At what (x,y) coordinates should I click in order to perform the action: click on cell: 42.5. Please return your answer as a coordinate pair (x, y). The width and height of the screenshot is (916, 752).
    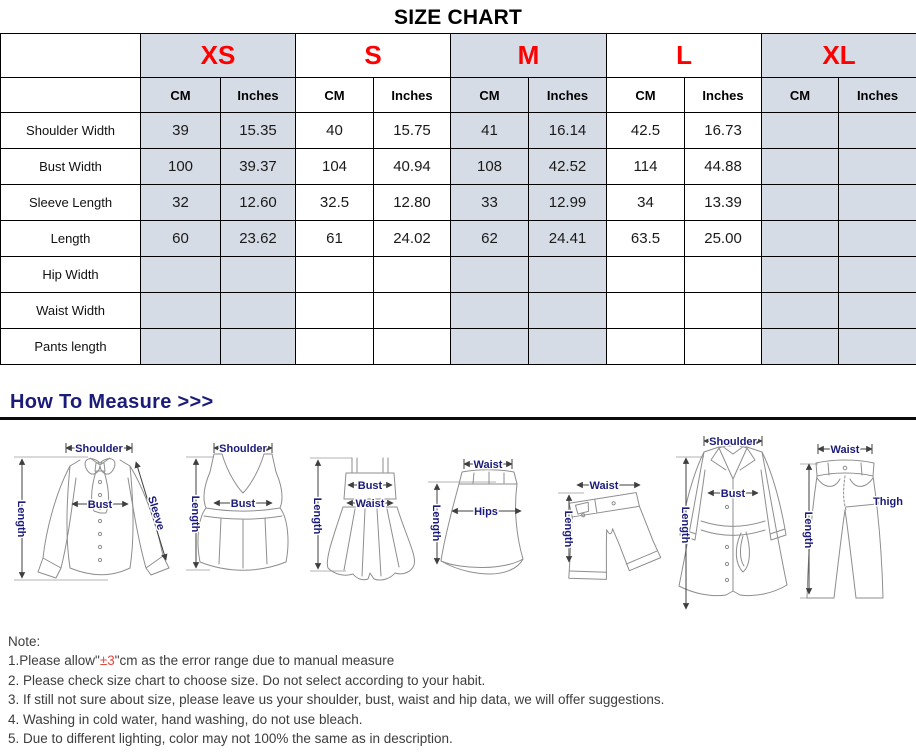
    Looking at the image, I should click on (646, 130).